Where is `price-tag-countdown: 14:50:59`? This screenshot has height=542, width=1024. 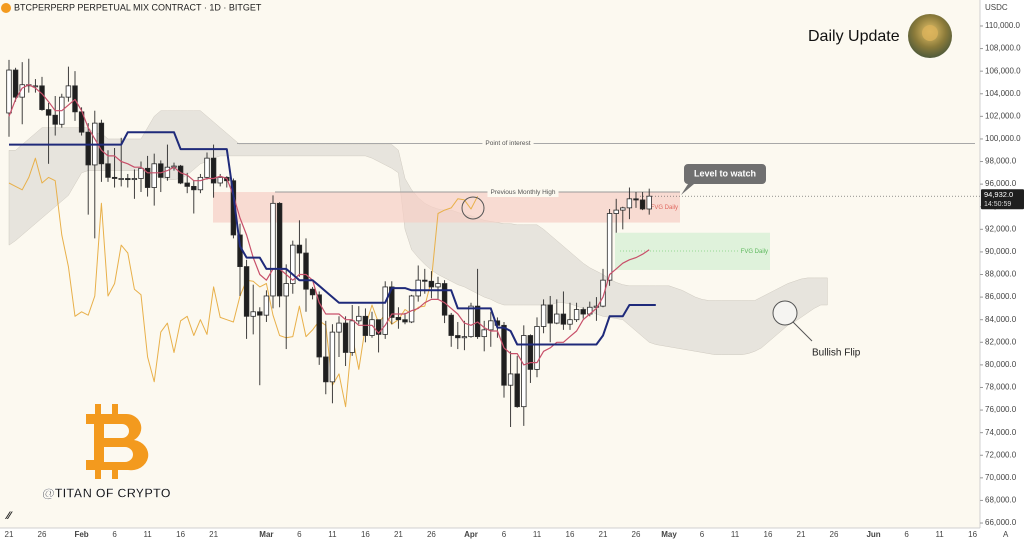 price-tag-countdown: 14:50:59 is located at coordinates (997, 204).